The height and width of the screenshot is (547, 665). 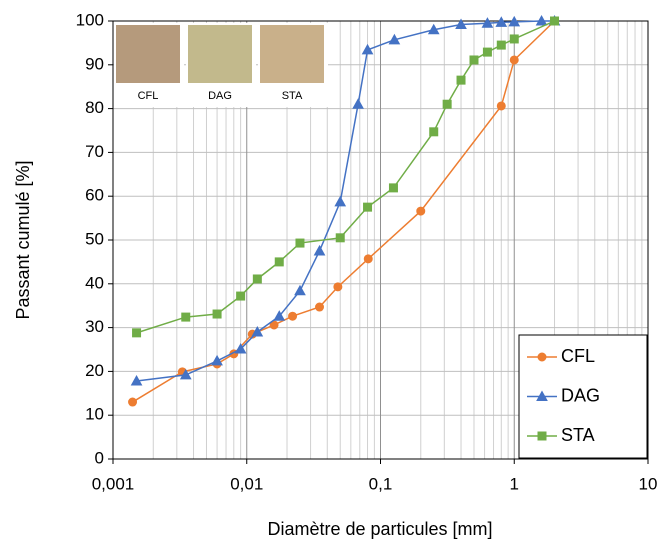 I want to click on inset-label: STA, so click(x=292, y=96).